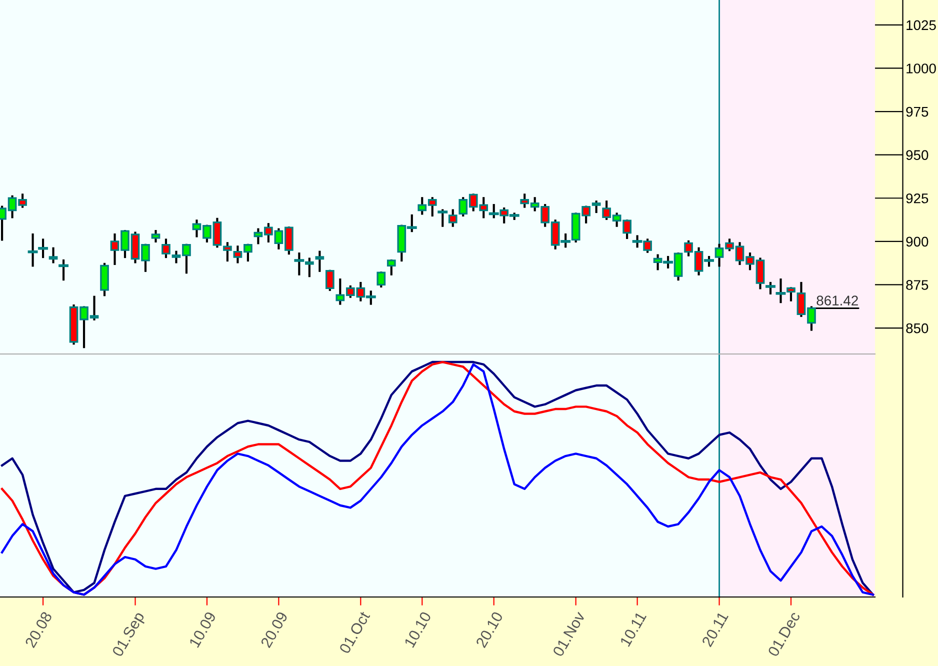 The height and width of the screenshot is (666, 938). Describe the element at coordinates (917, 155) in the screenshot. I see `y-tick-label: 950` at that location.